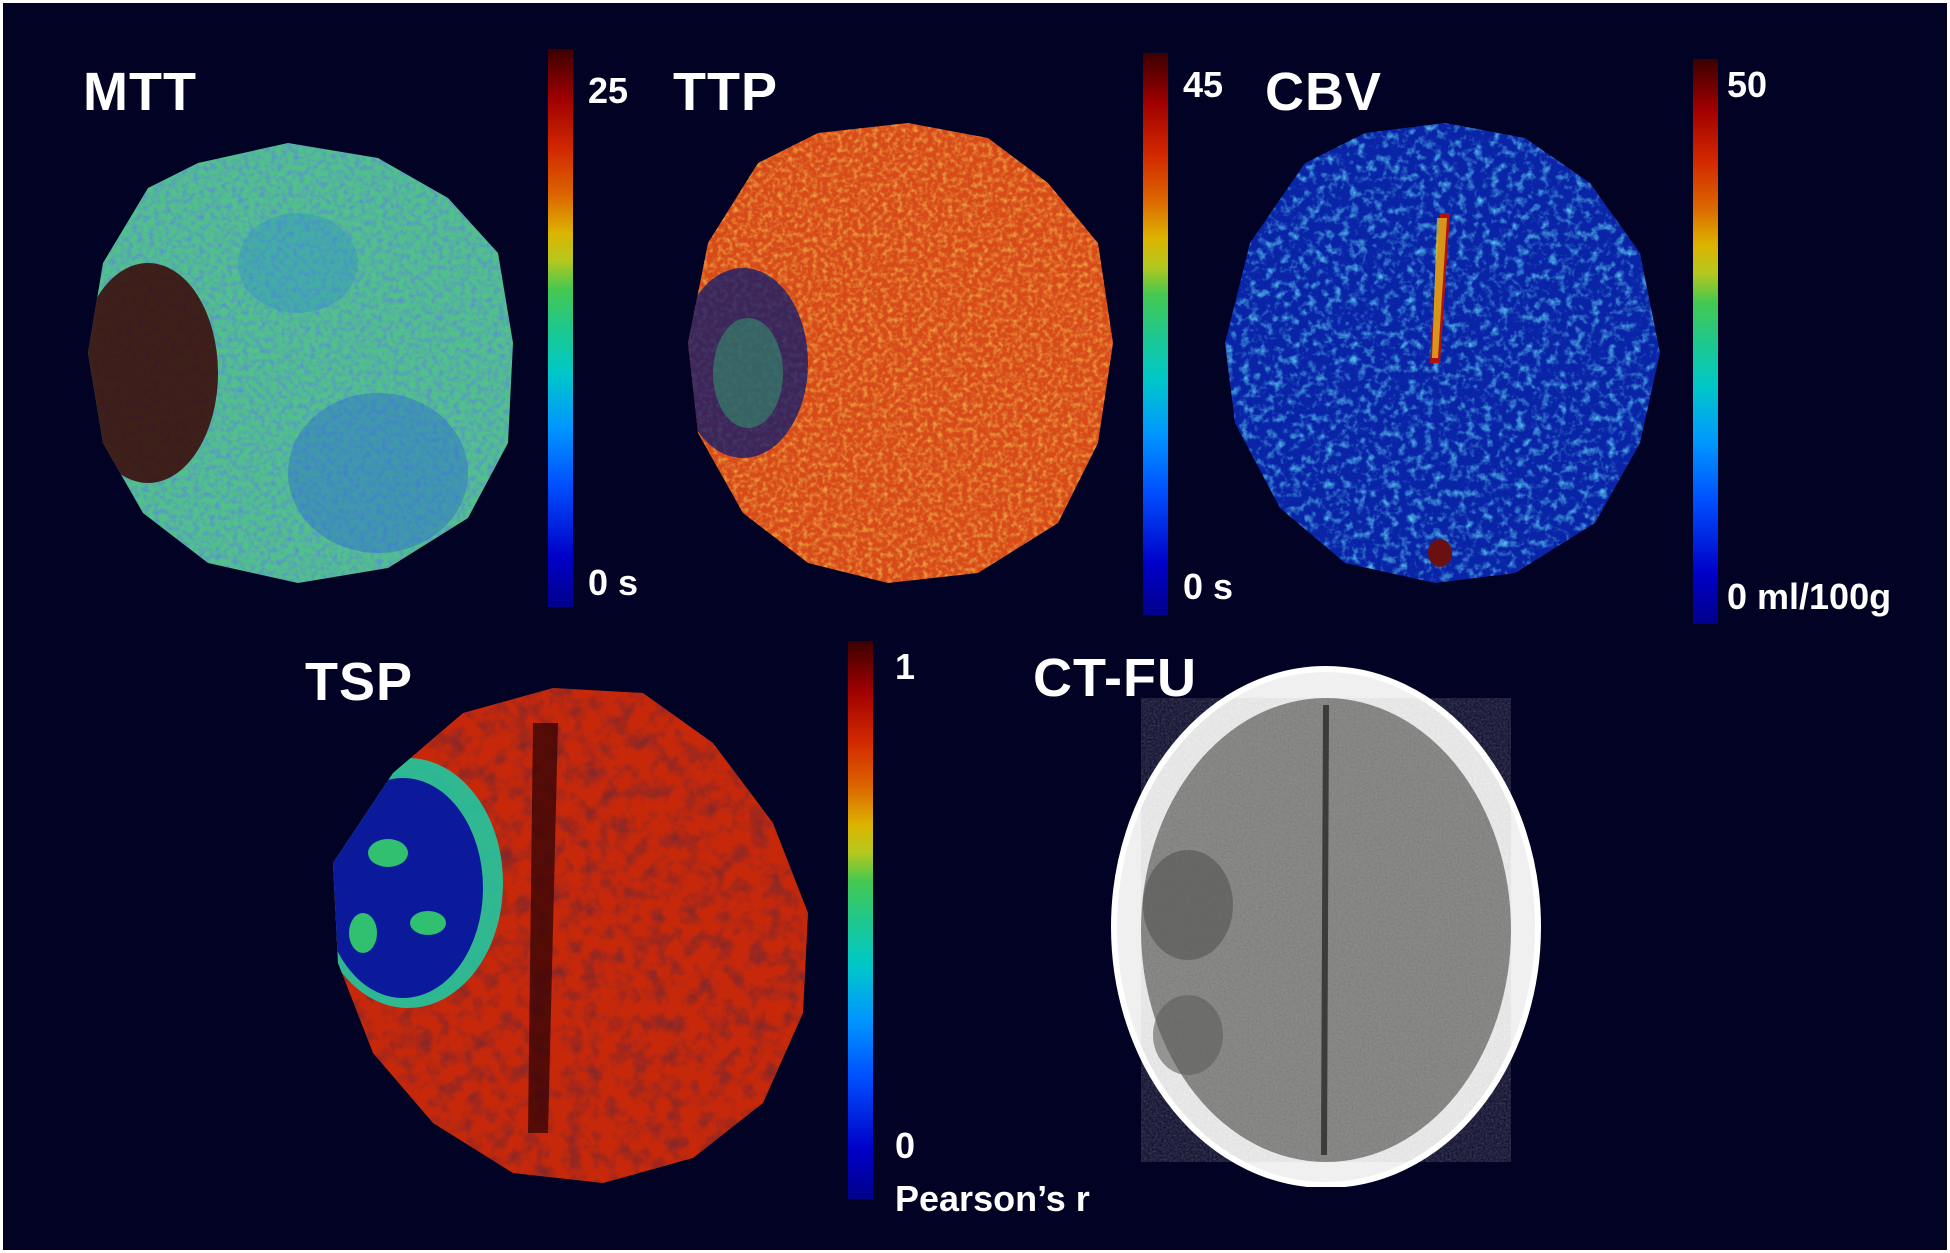 The image size is (1950, 1253). I want to click on mtt-colorbar, so click(560, 328).